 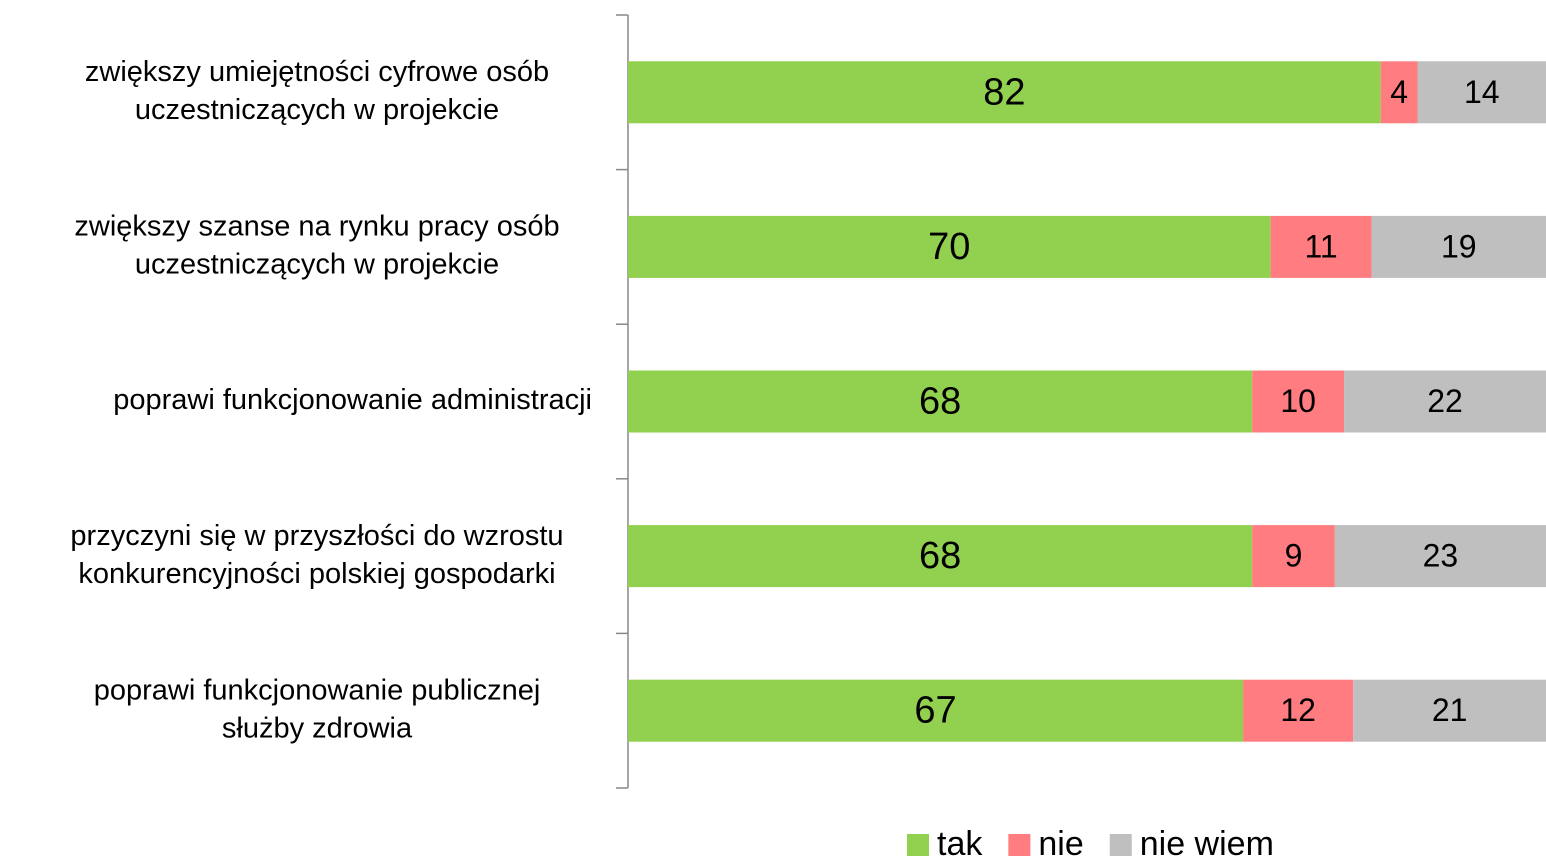 I want to click on legend-label: tak, so click(x=960, y=842).